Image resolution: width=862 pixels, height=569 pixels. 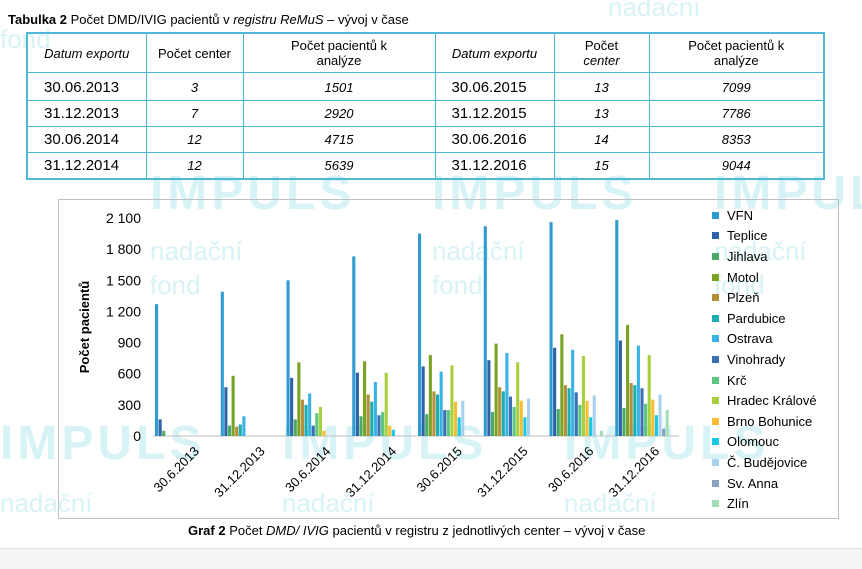 I want to click on cell-centers: 7, so click(x=194, y=113).